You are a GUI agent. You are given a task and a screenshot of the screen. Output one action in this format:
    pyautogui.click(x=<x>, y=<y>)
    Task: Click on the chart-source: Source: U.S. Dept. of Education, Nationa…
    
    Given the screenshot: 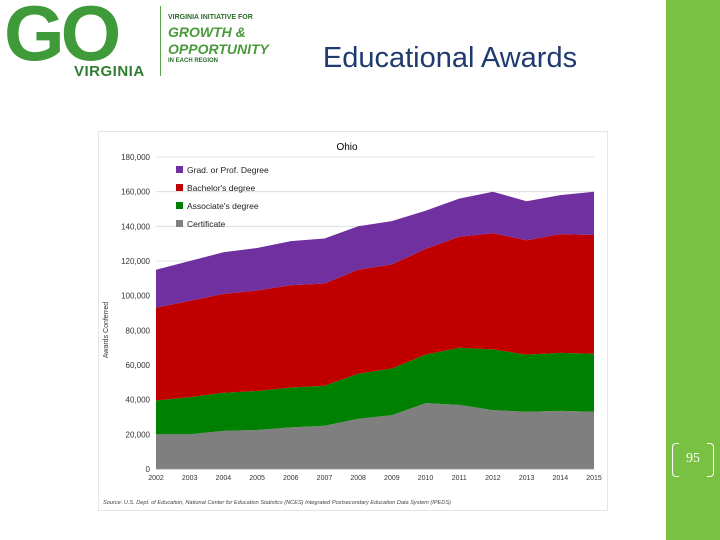 What is the action you would take?
    pyautogui.click(x=277, y=503)
    